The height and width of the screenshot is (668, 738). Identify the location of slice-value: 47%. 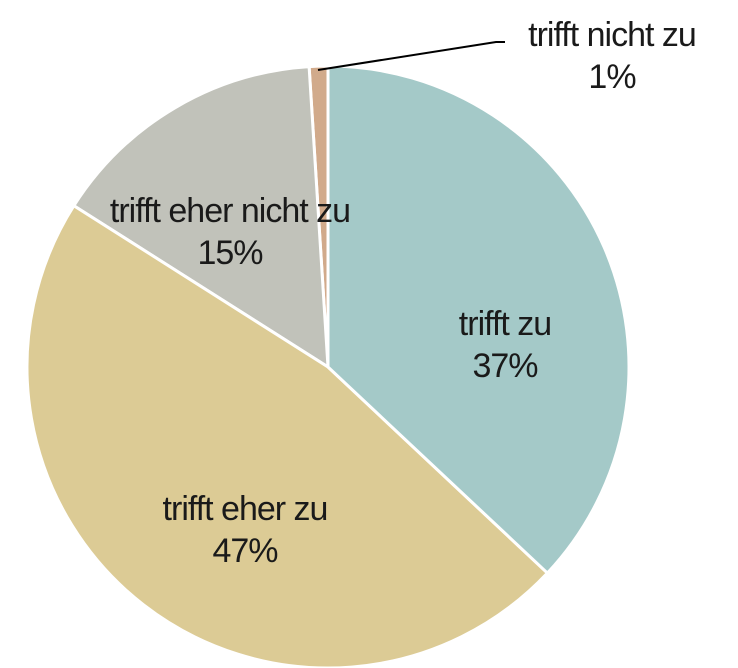
(245, 551).